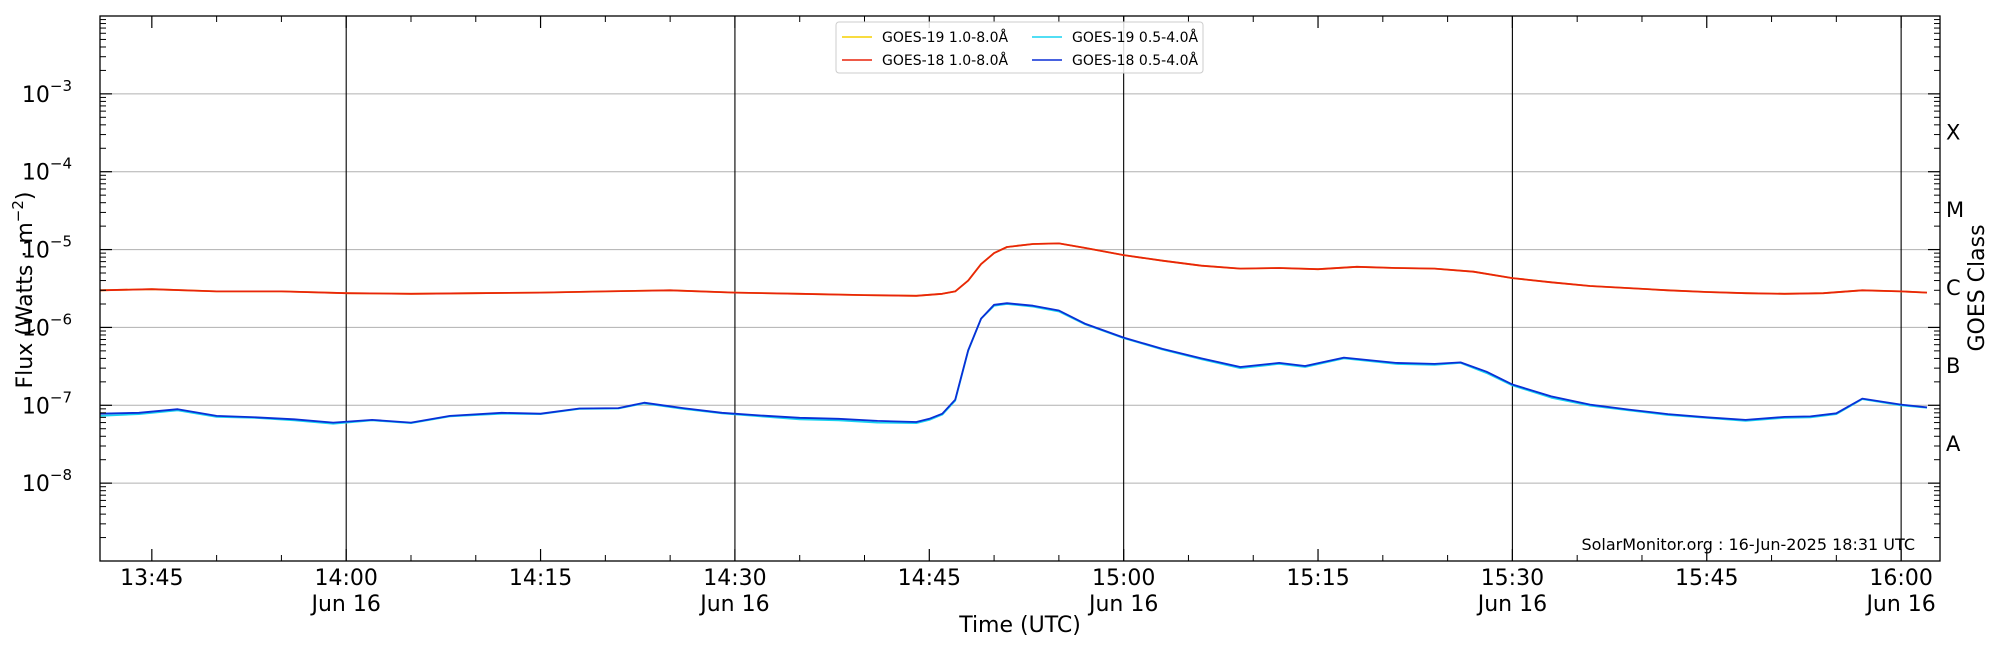 This screenshot has height=654, width=2000. Describe the element at coordinates (929, 578) in the screenshot. I see `x-tick-label: 14:45` at that location.